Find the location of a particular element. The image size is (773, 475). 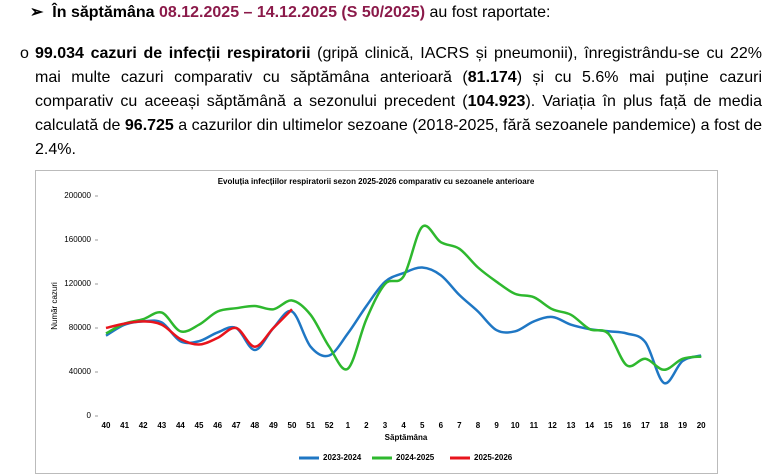

x-tick-label: 11 is located at coordinates (534, 425).